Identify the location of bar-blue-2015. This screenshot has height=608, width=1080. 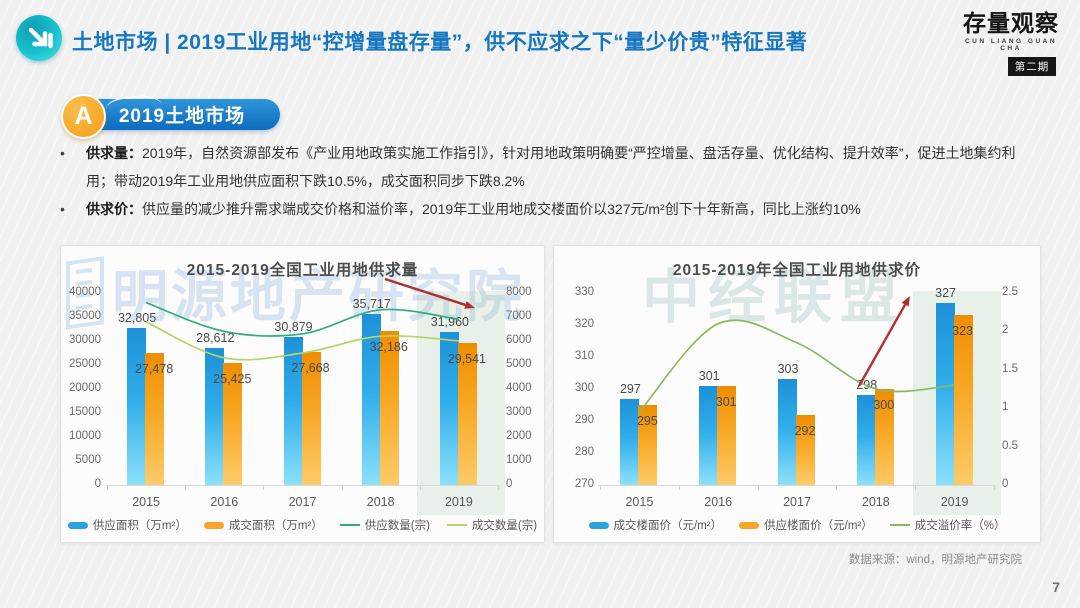
(630, 441).